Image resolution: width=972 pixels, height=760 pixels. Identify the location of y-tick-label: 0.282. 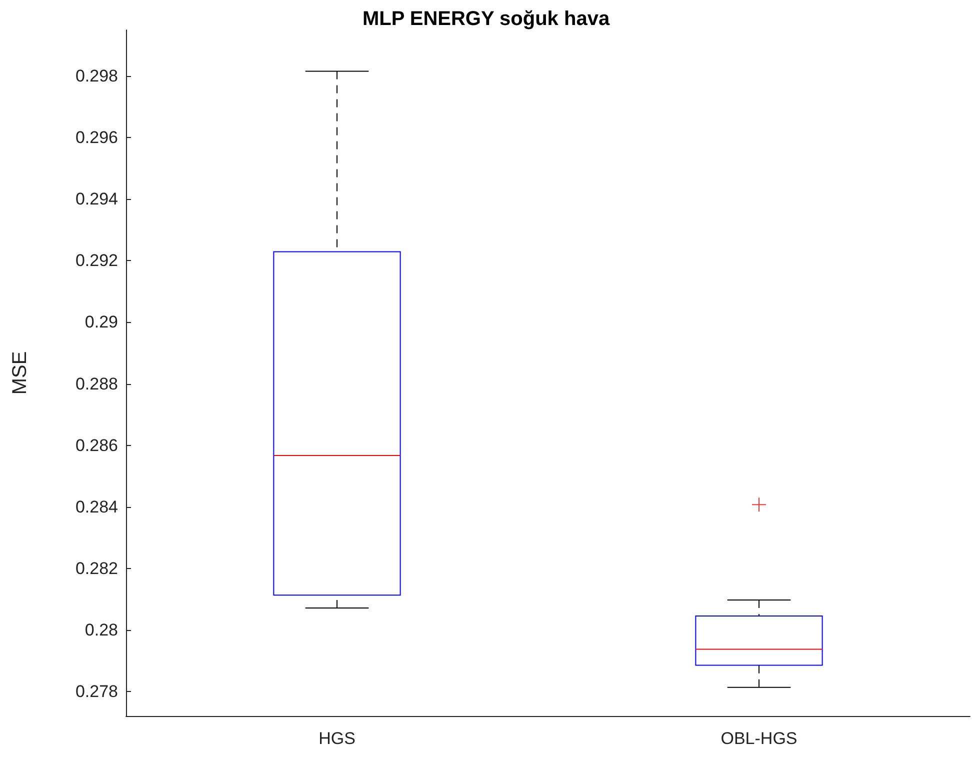
(96, 568).